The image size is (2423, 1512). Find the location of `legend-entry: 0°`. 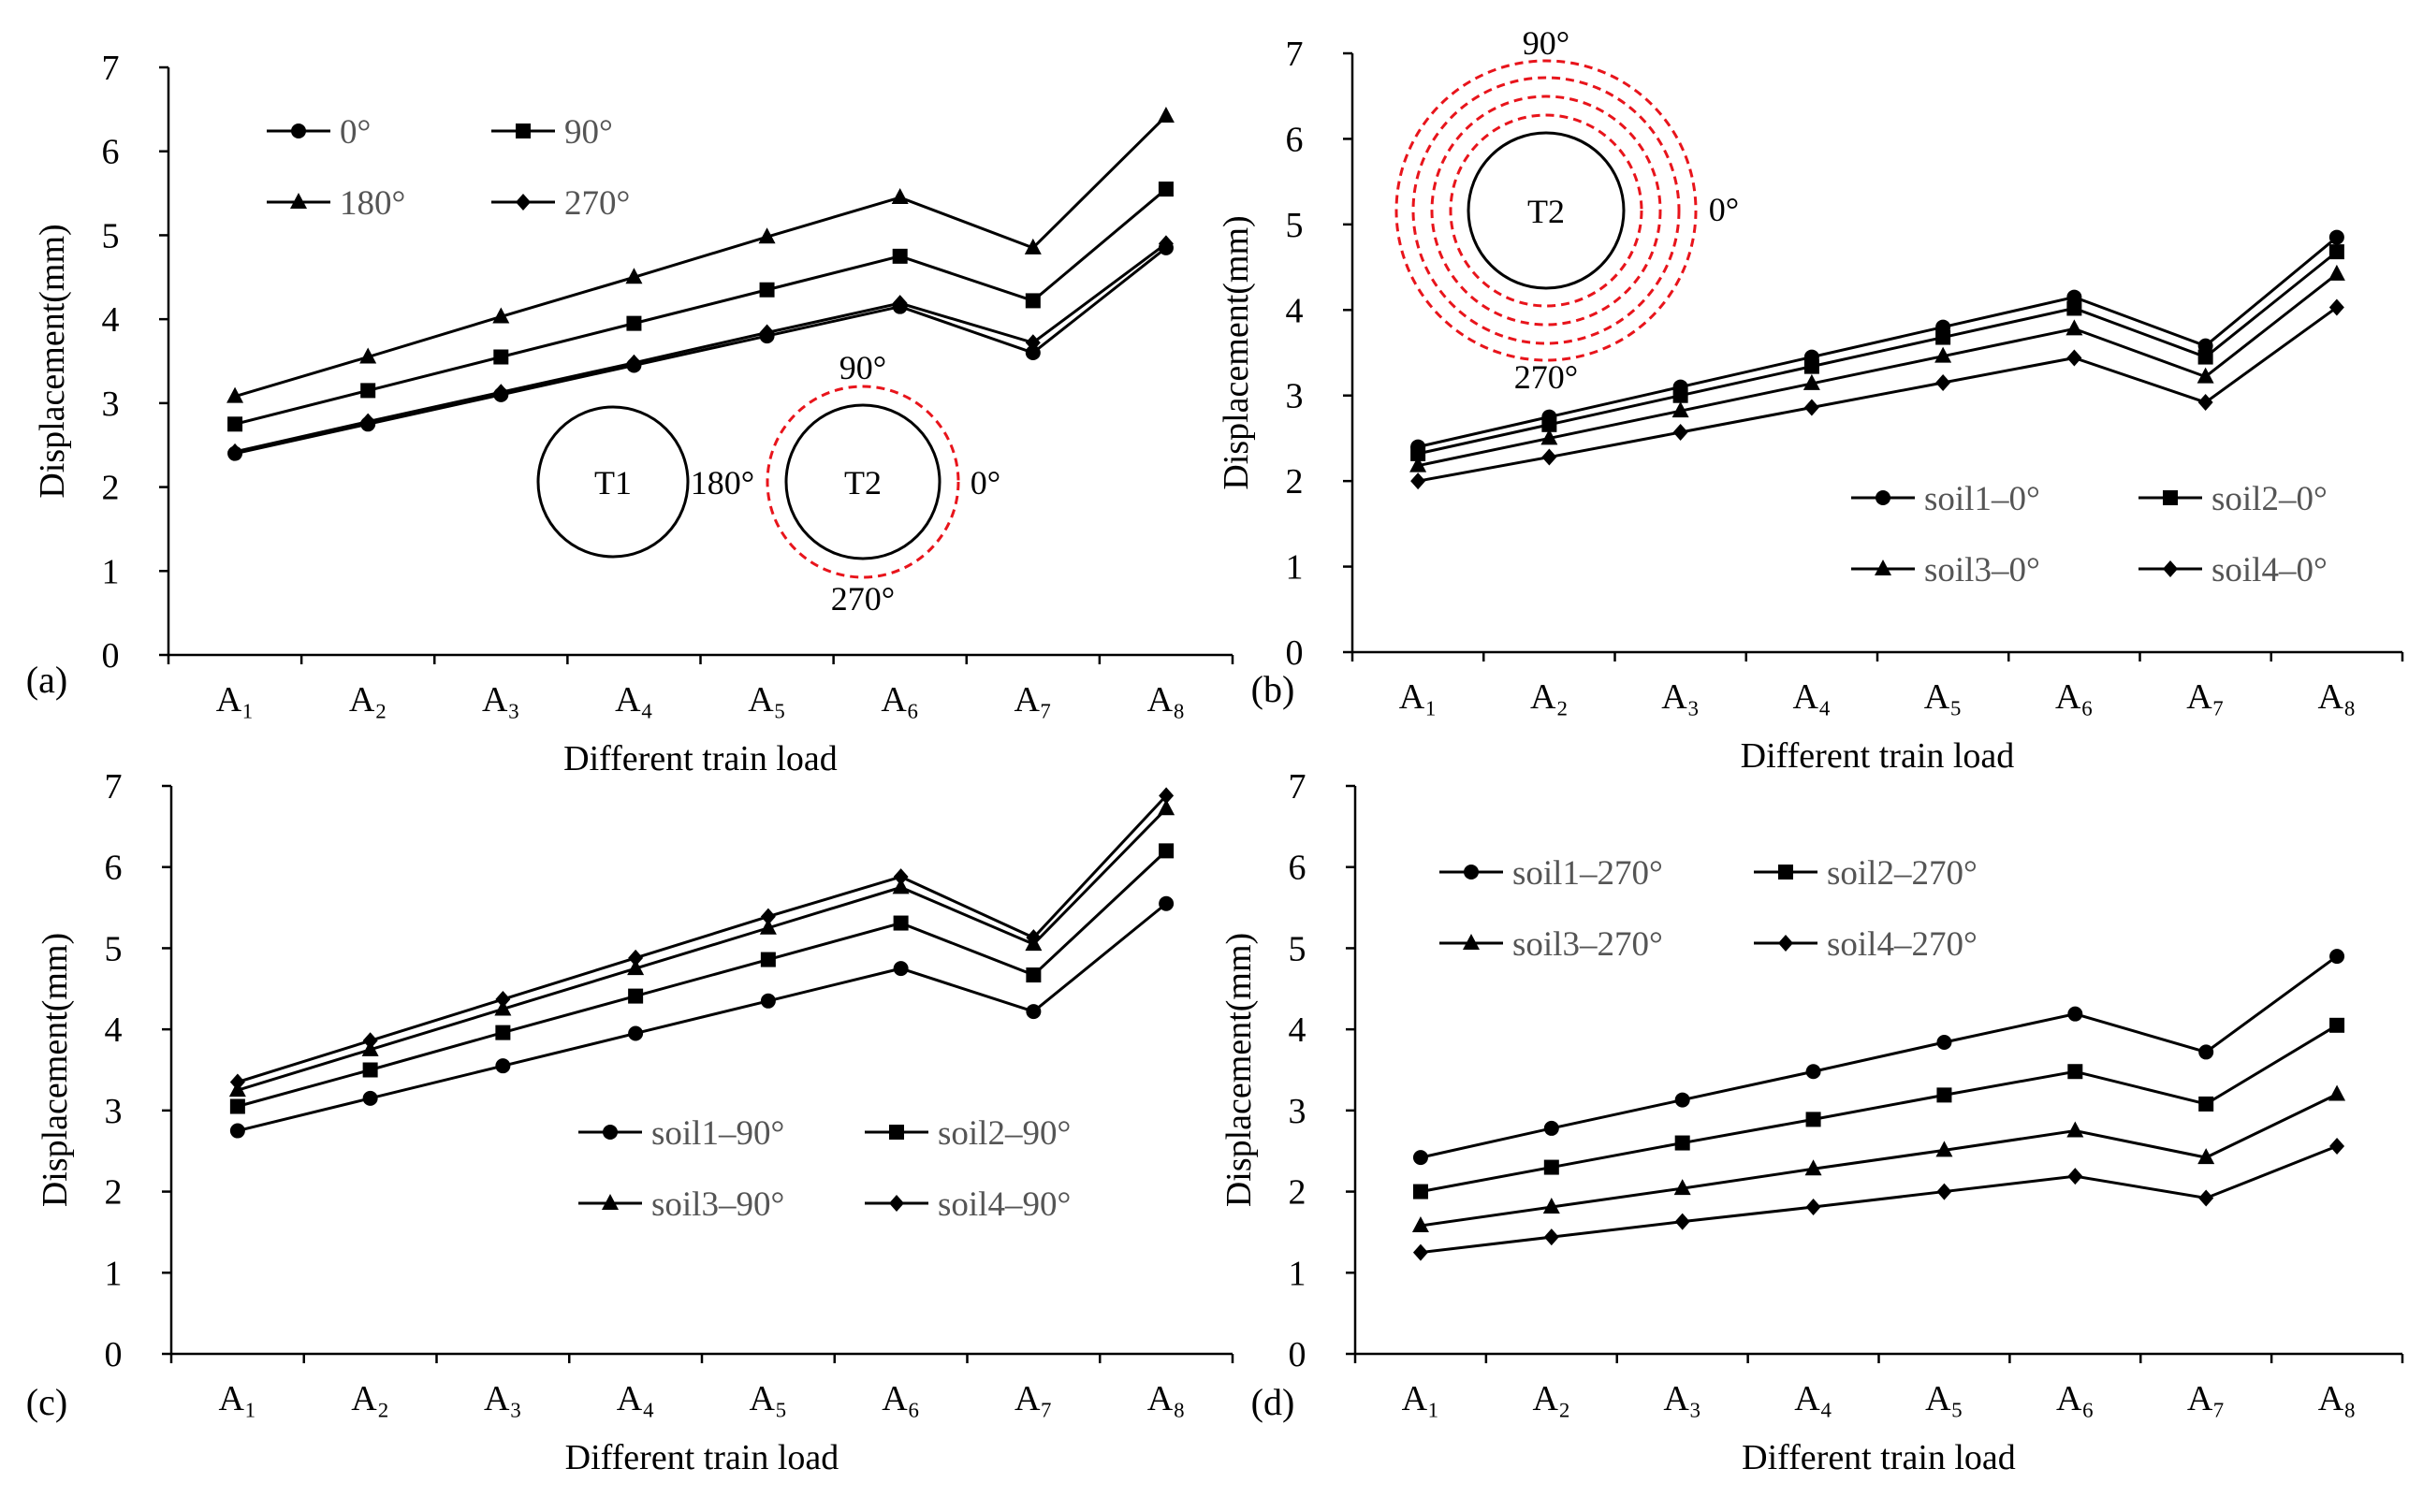

legend-entry: 0° is located at coordinates (319, 132).